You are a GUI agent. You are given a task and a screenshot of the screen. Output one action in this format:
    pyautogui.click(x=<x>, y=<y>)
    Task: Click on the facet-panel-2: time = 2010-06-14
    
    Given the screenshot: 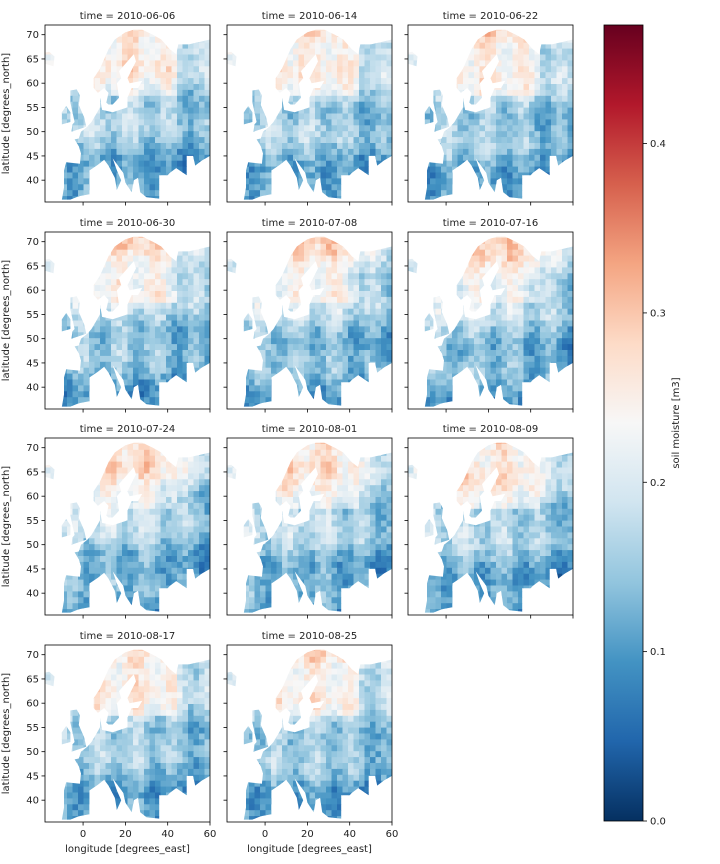 What is the action you would take?
    pyautogui.click(x=308, y=108)
    